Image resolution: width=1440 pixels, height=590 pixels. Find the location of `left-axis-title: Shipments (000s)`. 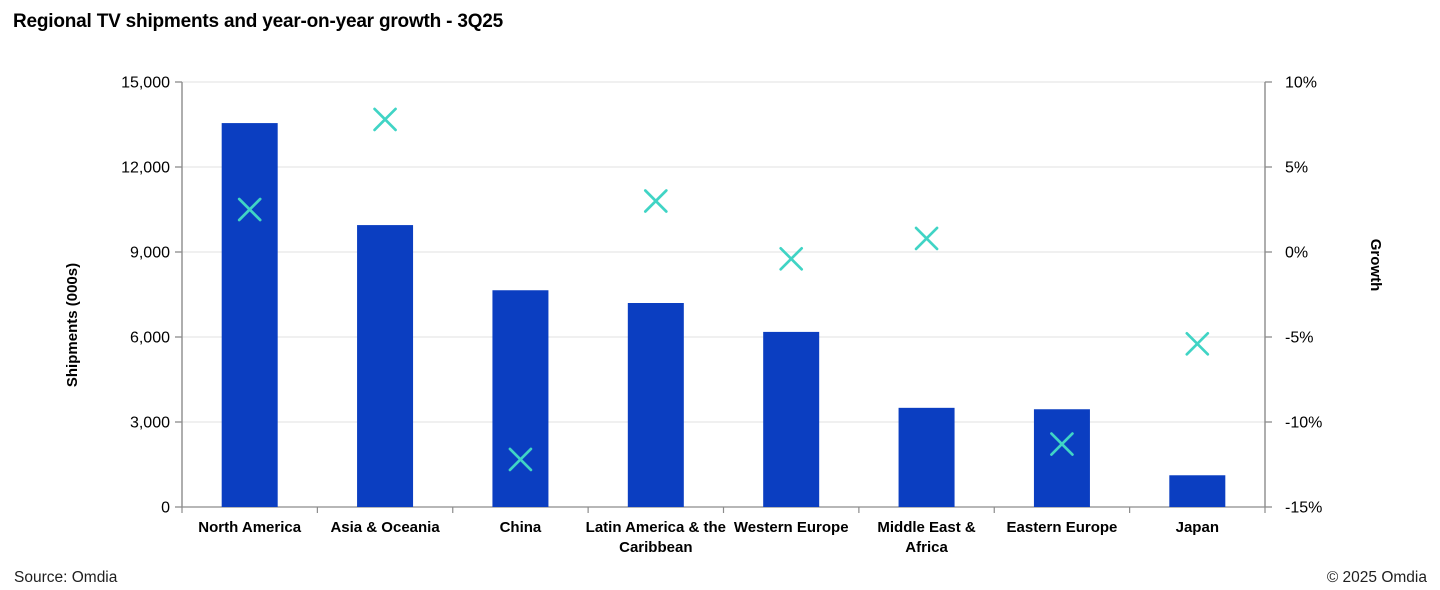

left-axis-title: Shipments (000s) is located at coordinates (72, 325).